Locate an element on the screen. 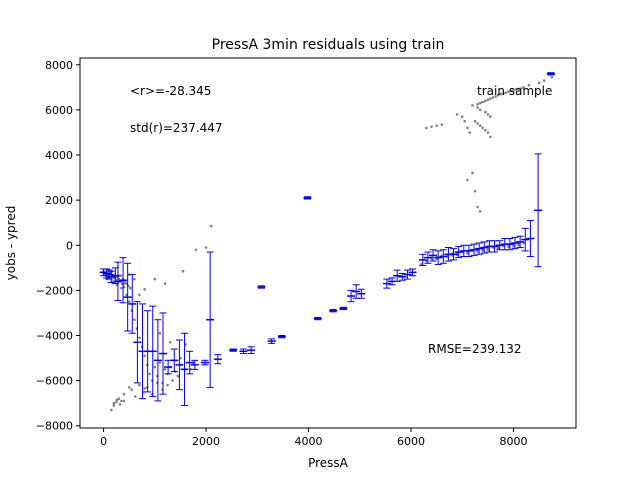 Image resolution: width=640 pixels, height=484 pixels. y-tick-label: 8000 is located at coordinates (59, 65).